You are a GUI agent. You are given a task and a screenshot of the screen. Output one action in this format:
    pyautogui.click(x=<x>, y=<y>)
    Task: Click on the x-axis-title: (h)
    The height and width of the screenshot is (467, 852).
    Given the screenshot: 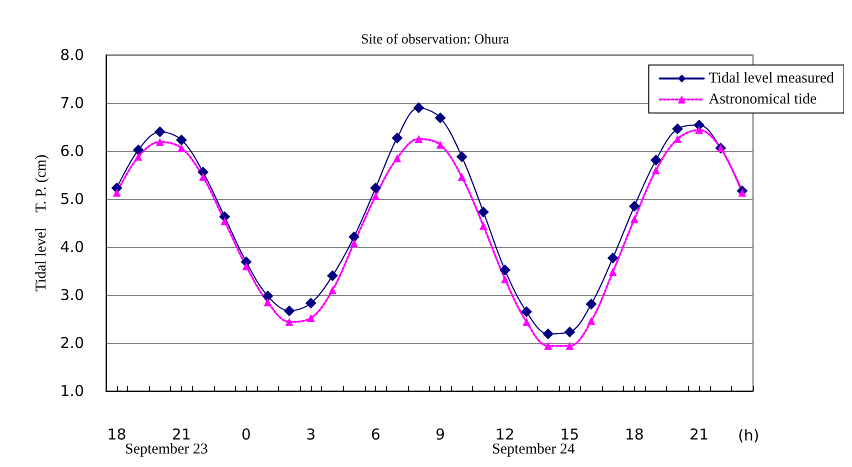 What is the action you would take?
    pyautogui.click(x=749, y=435)
    